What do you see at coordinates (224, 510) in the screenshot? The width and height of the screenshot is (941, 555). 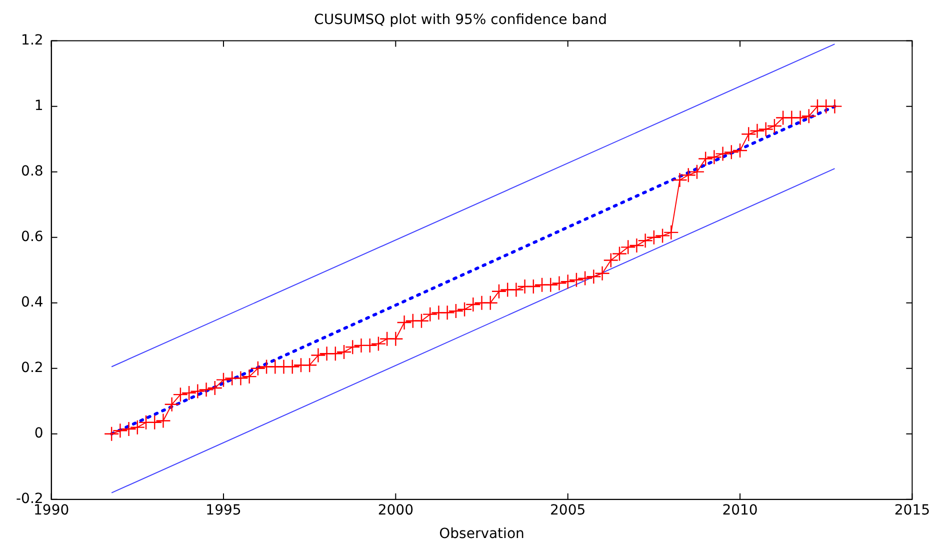 I see `x-tick-label: 1995` at bounding box center [224, 510].